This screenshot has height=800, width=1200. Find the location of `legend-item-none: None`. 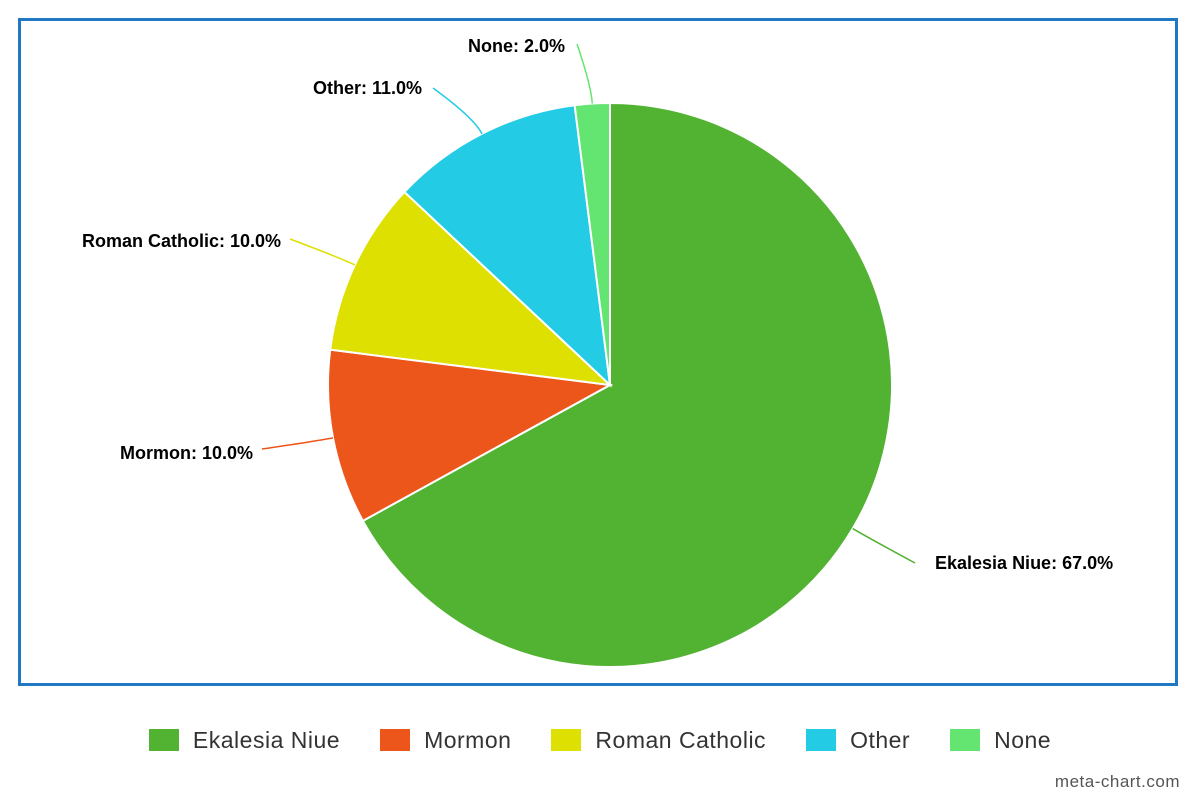

legend-item-none: None is located at coordinates (1000, 740).